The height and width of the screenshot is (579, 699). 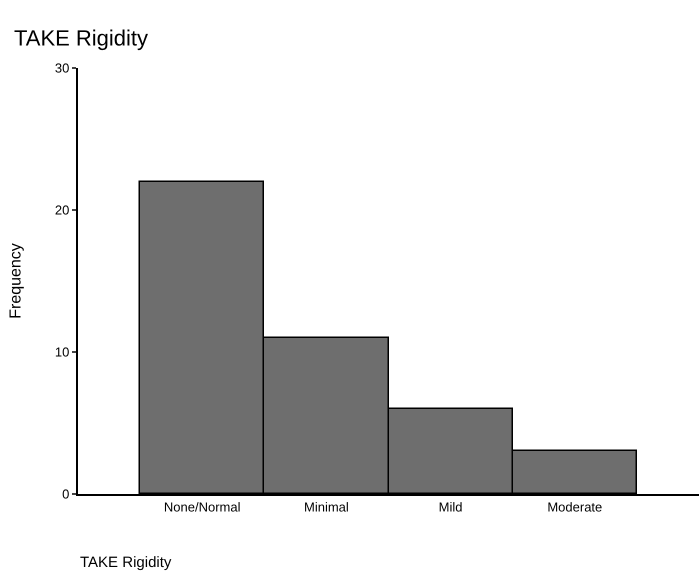 What do you see at coordinates (450, 507) in the screenshot?
I see `x-tick-label: Mild` at bounding box center [450, 507].